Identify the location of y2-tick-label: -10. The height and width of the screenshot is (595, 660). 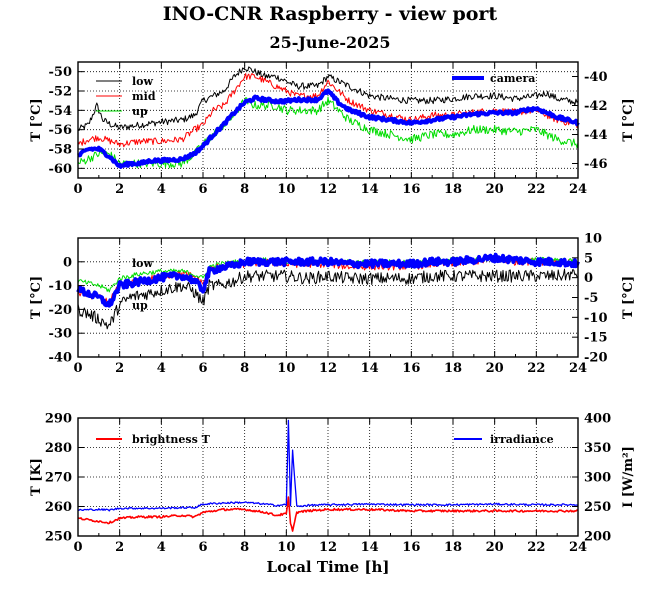
(596, 318).